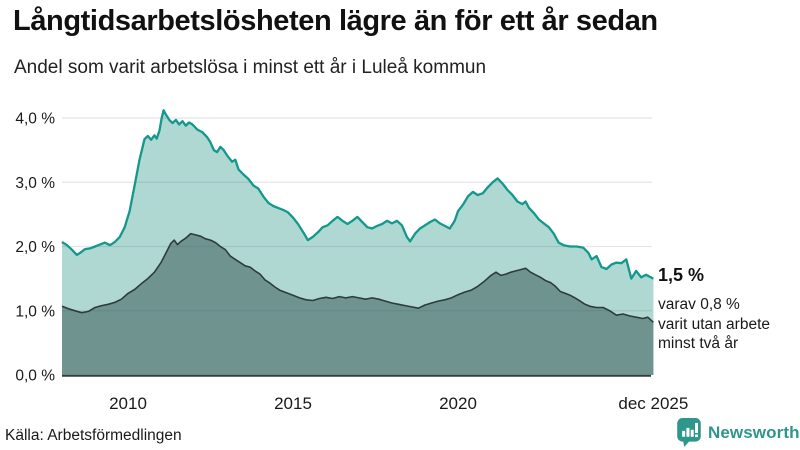 This screenshot has width=800, height=450. Describe the element at coordinates (35, 376) in the screenshot. I see `y-tick-label: 0,0 %` at that location.